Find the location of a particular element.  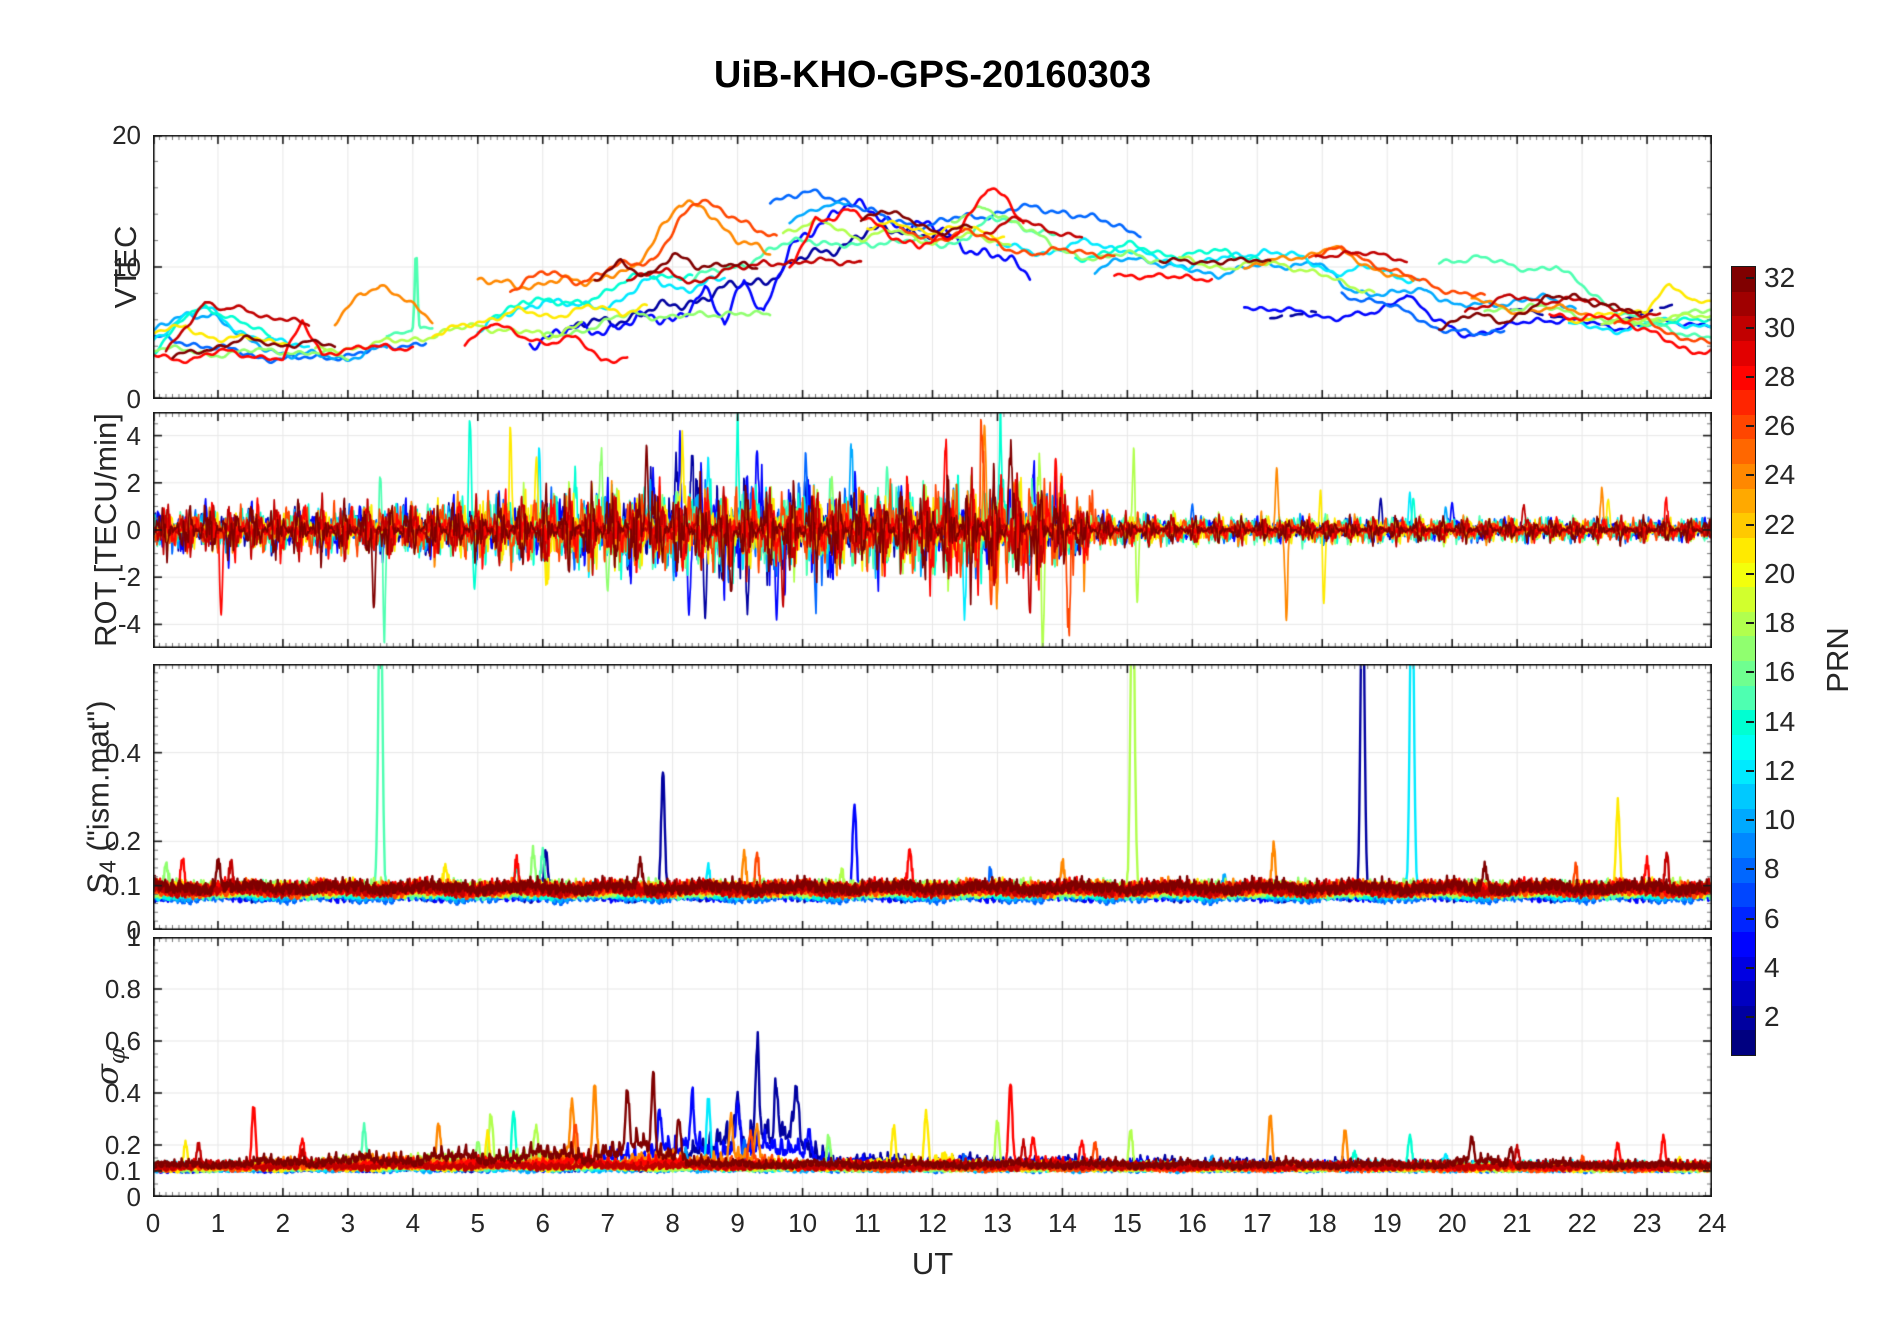

colorbar-tick-label: 12 is located at coordinates (1780, 770).